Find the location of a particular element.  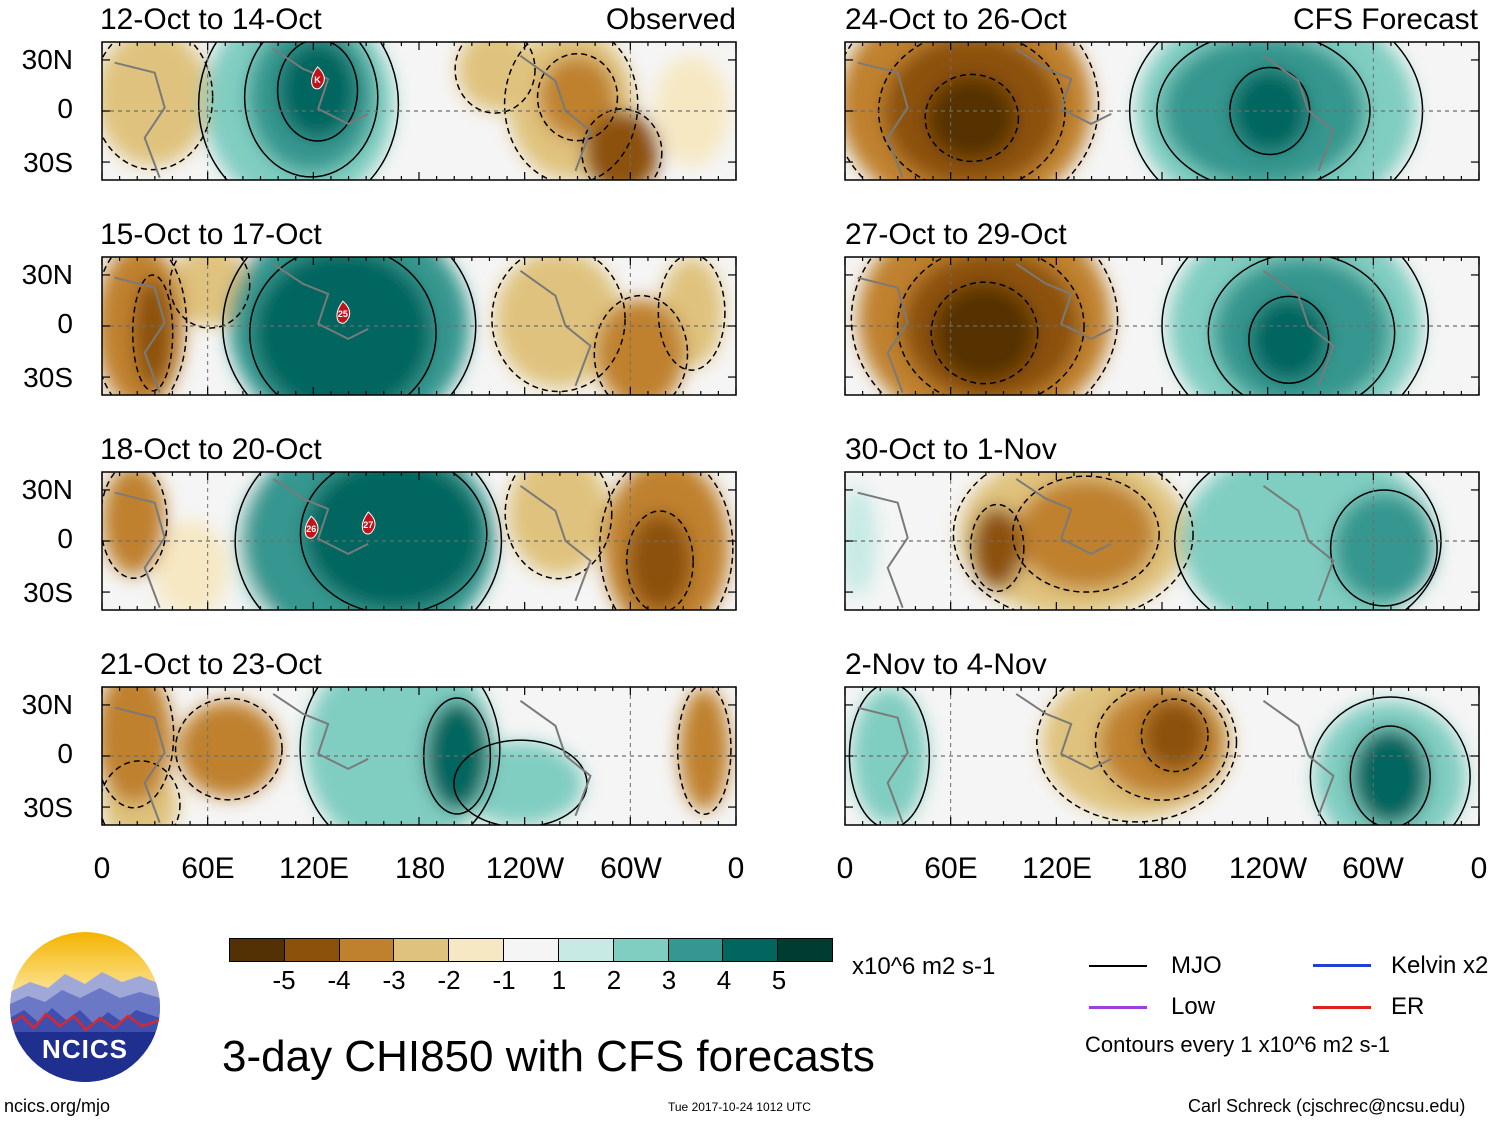

colorbar is located at coordinates (531, 950).